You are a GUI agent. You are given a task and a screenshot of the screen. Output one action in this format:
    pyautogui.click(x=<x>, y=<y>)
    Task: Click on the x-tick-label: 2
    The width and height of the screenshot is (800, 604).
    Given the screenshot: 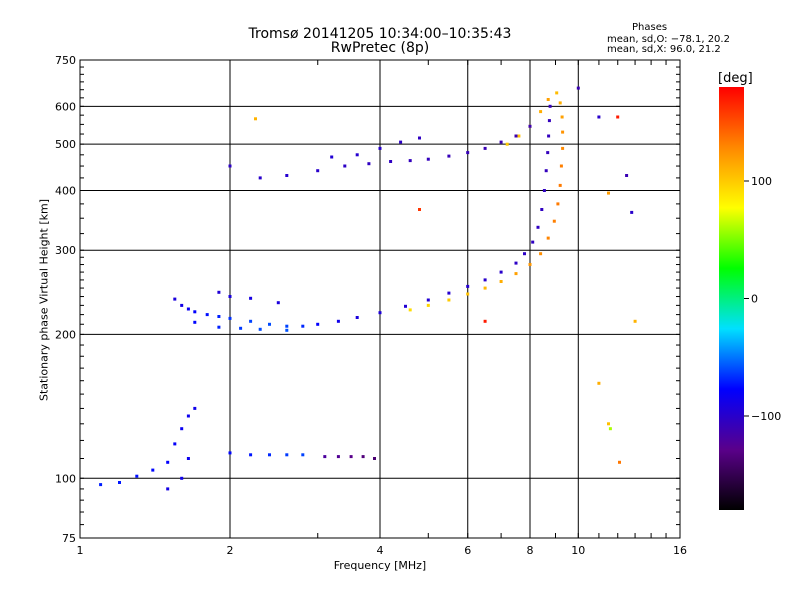 What is the action you would take?
    pyautogui.click(x=230, y=550)
    